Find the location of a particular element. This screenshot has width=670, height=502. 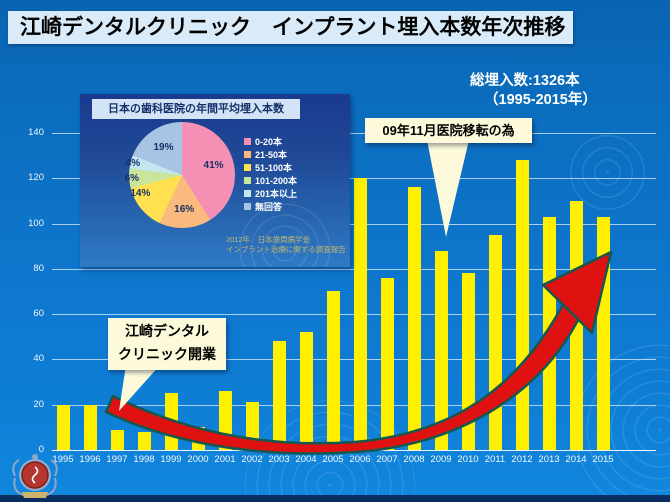

relocation-callout: 09年11月医院移転の為 is located at coordinates (448, 130).